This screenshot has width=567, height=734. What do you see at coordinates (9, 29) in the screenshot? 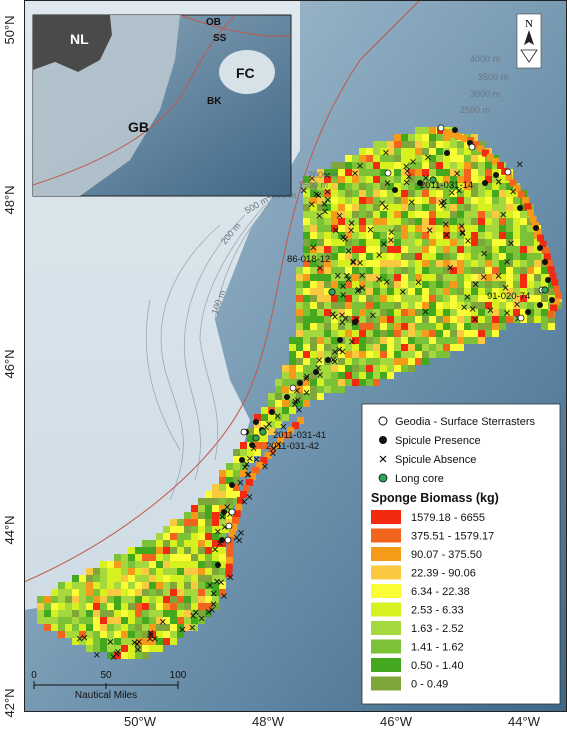
I see `lat-label-50n: 50°N` at bounding box center [9, 29].